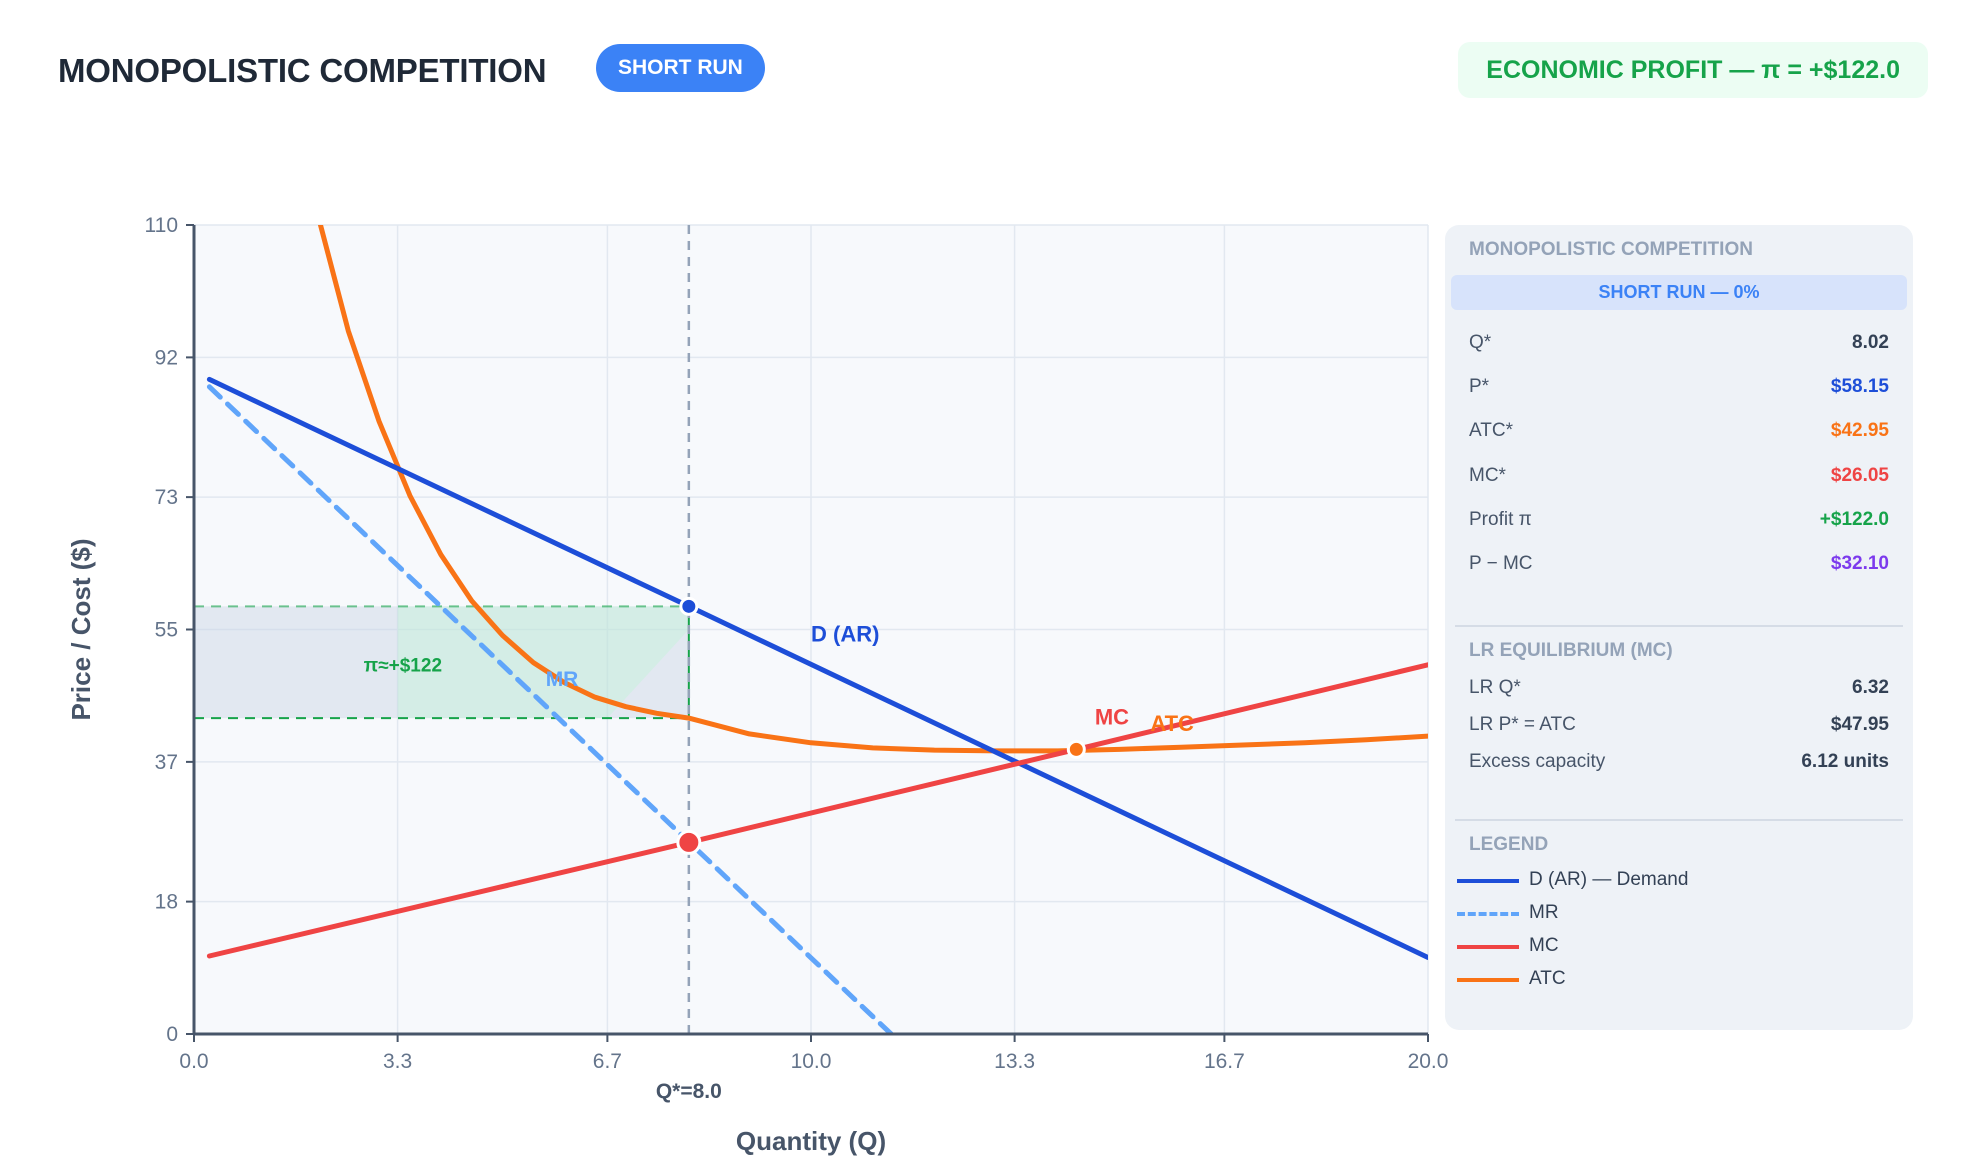 The image size is (1976, 1166). Describe the element at coordinates (1537, 761) in the screenshot. I see `stat-label: Excess capacity` at that location.